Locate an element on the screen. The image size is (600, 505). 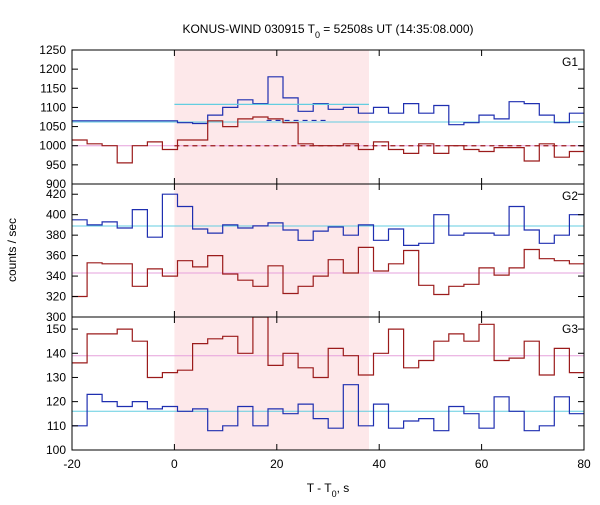
x-tick-label: -20 is located at coordinates (72, 464).